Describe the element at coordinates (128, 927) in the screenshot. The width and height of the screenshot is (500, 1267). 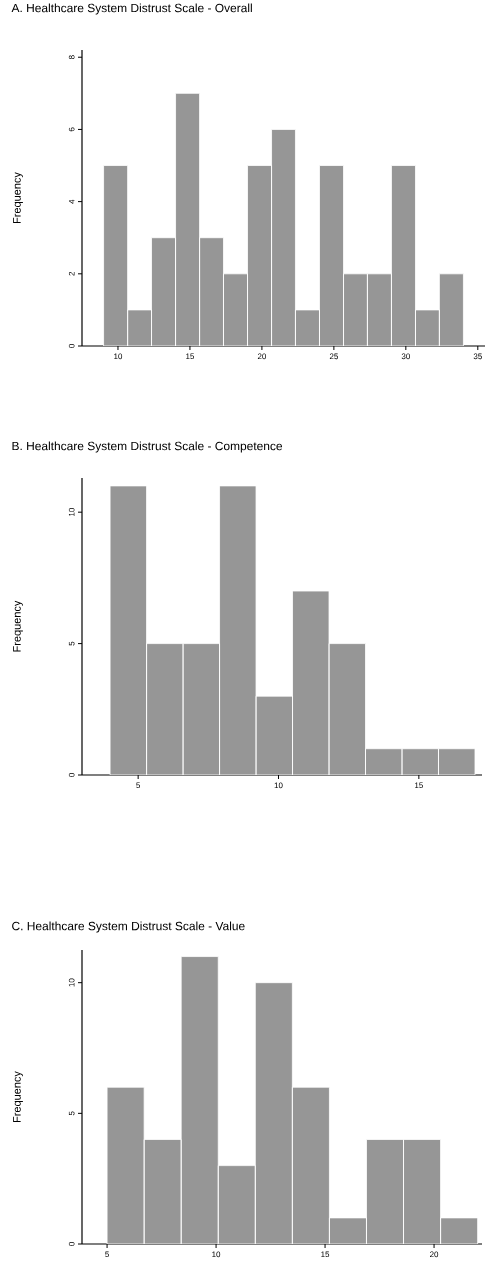
I see `chart-title: C. Healthcare System Distrust Scale - Value` at that location.